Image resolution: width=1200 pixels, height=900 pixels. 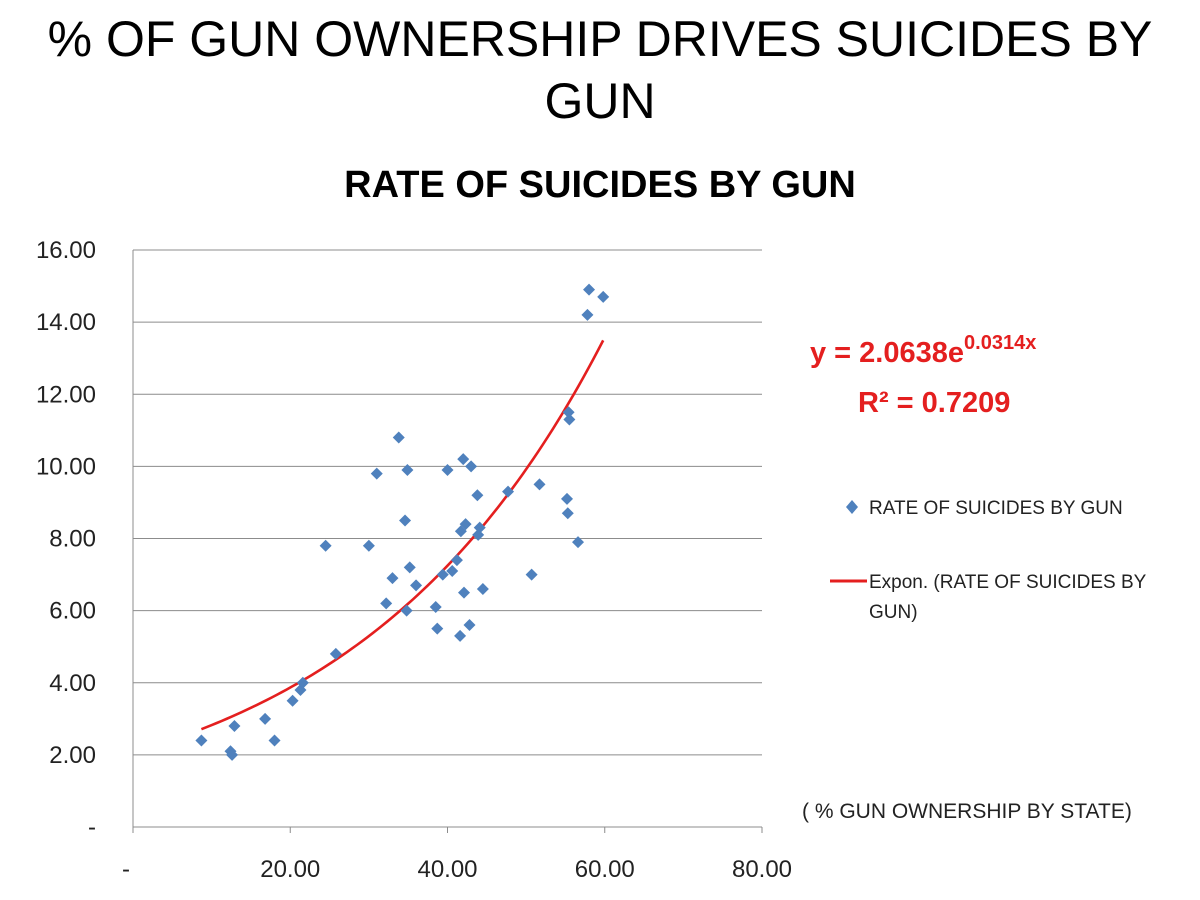 I want to click on legend-label-trendline-line2: GUN), so click(x=893, y=612).